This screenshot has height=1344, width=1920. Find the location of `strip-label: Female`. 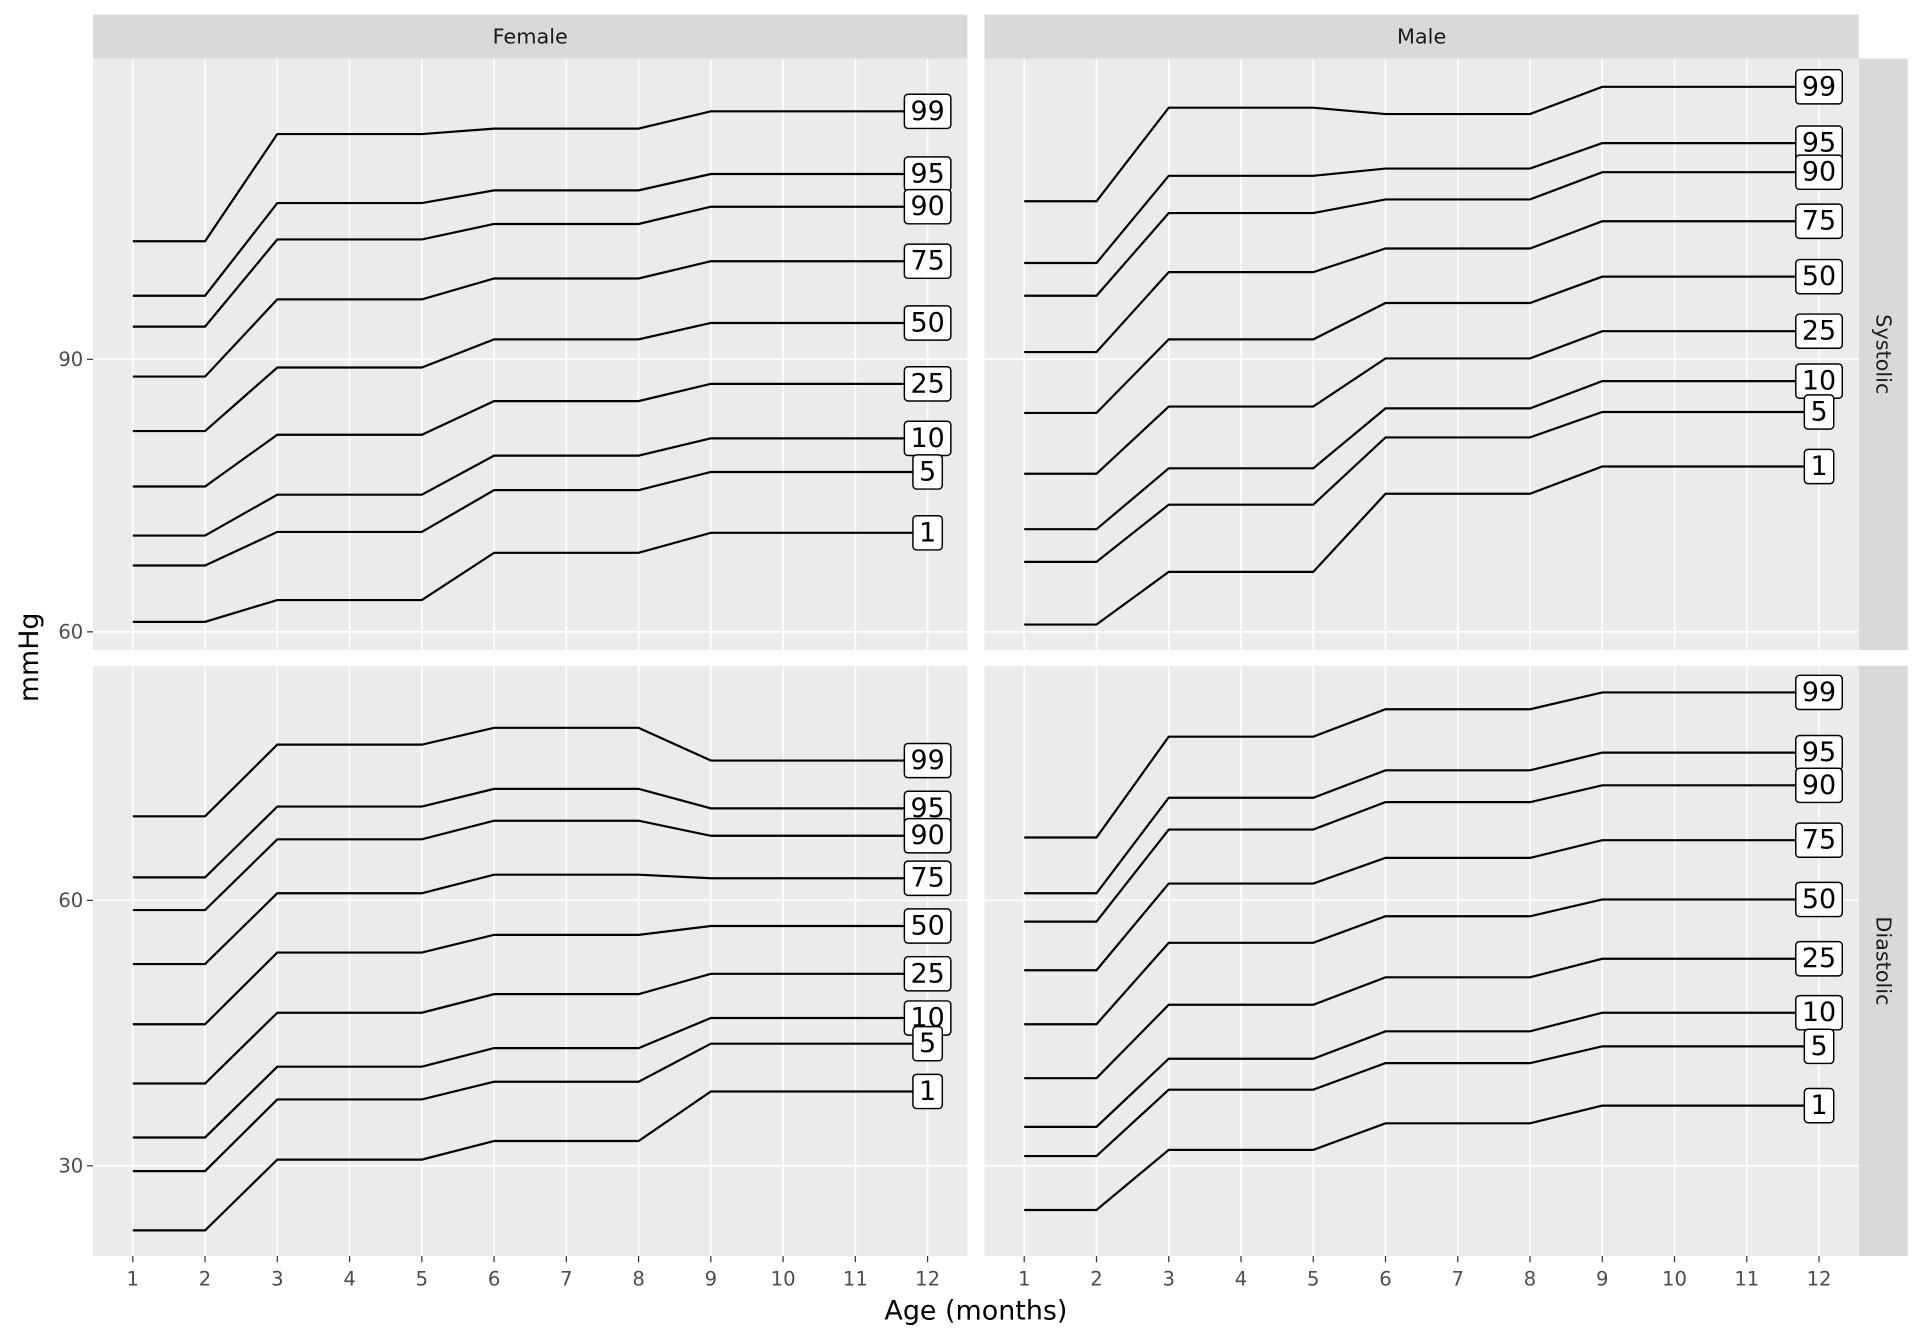

strip-label: Female is located at coordinates (530, 37).